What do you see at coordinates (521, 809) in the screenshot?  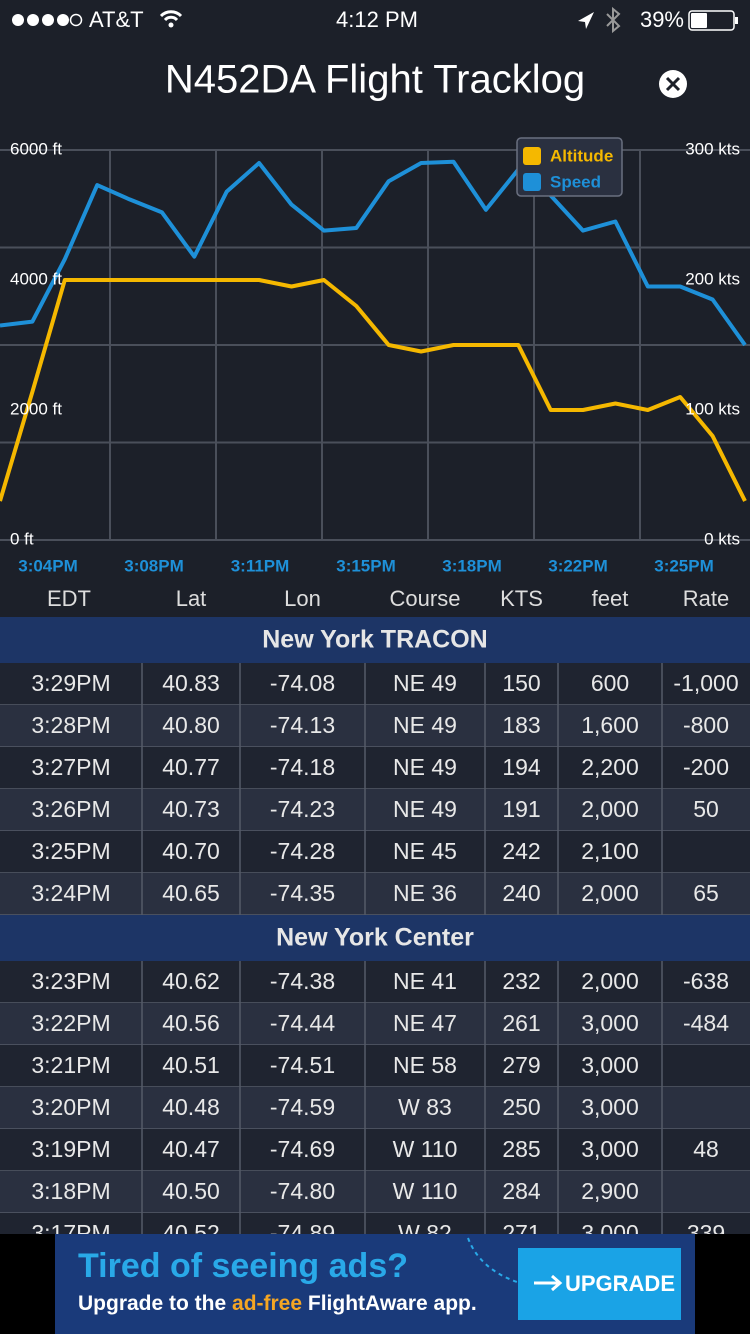 I see `table-cell: 191` at bounding box center [521, 809].